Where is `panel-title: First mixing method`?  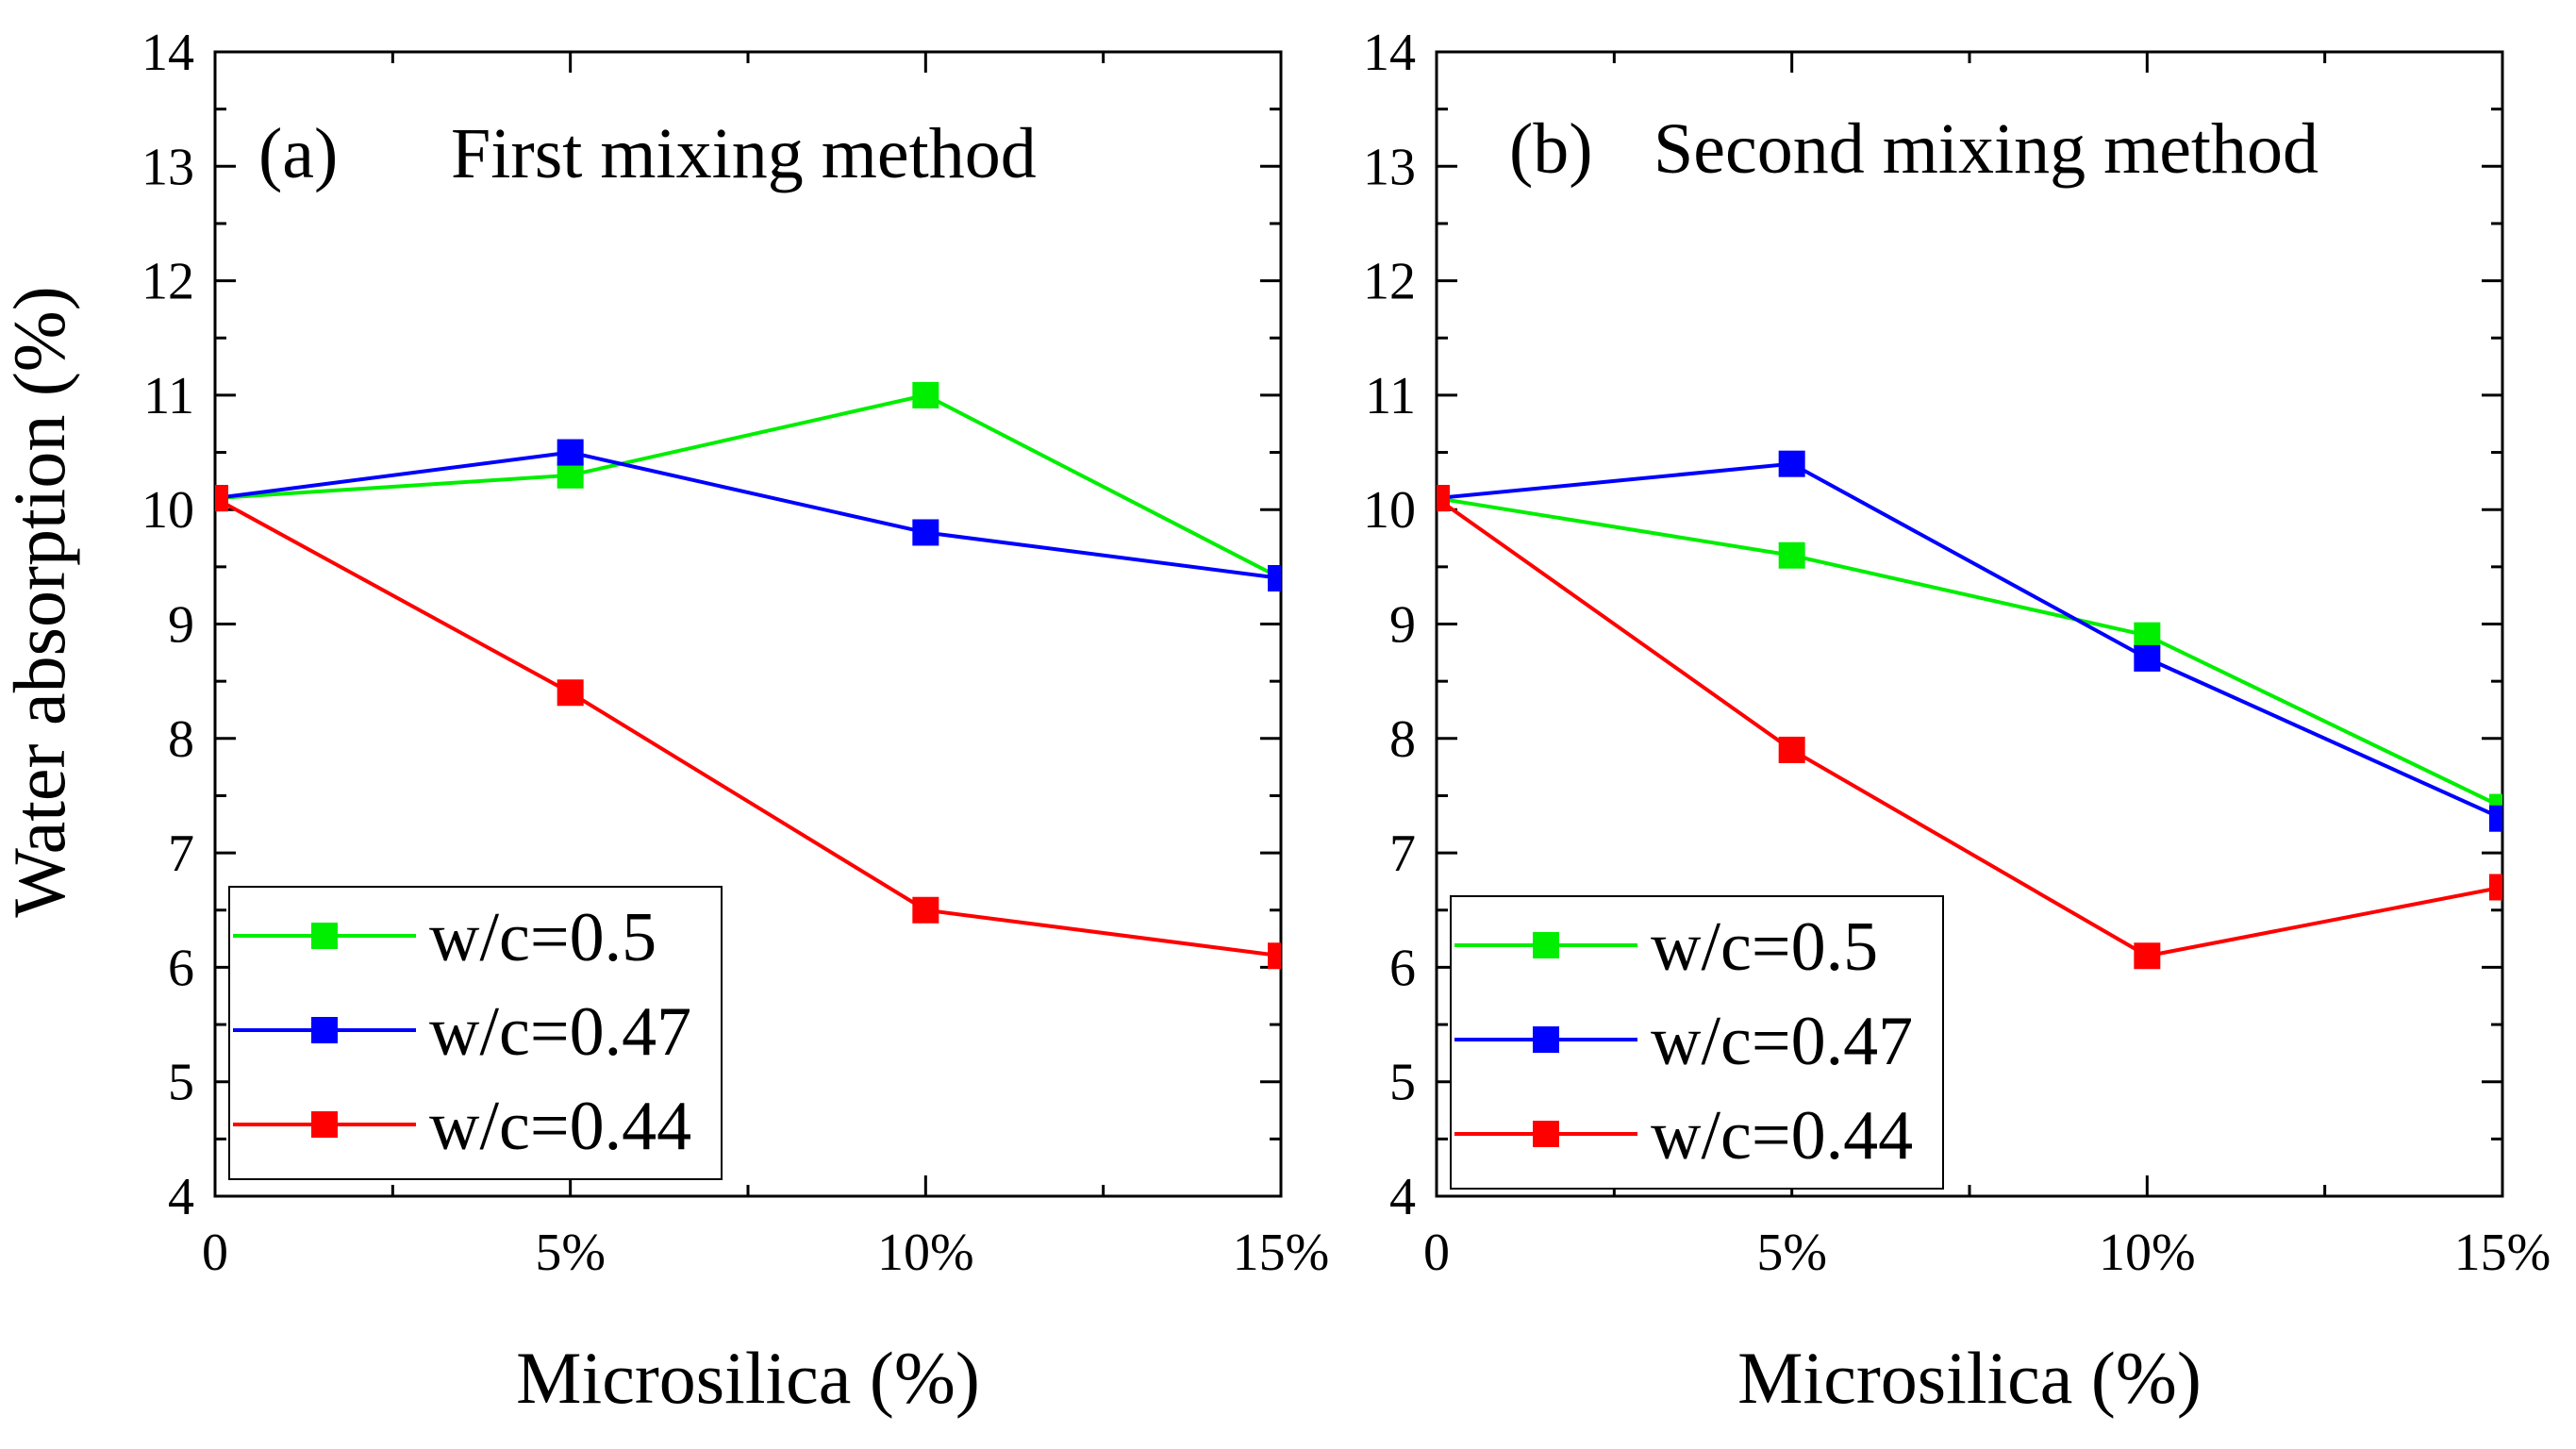
panel-title: First mixing method is located at coordinates (744, 153).